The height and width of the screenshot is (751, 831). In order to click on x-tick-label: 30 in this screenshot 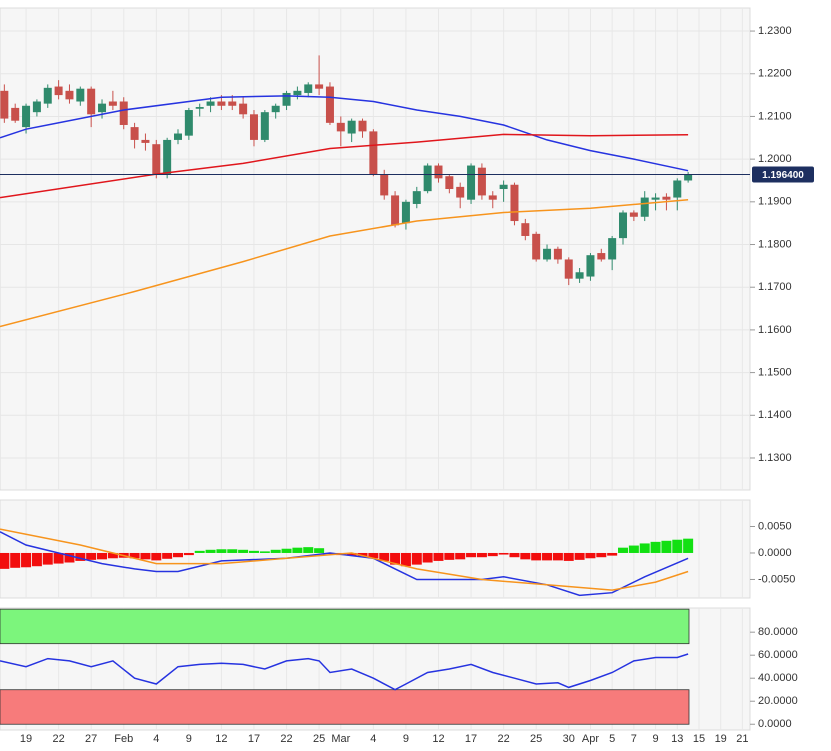, I will do `click(569, 739)`.